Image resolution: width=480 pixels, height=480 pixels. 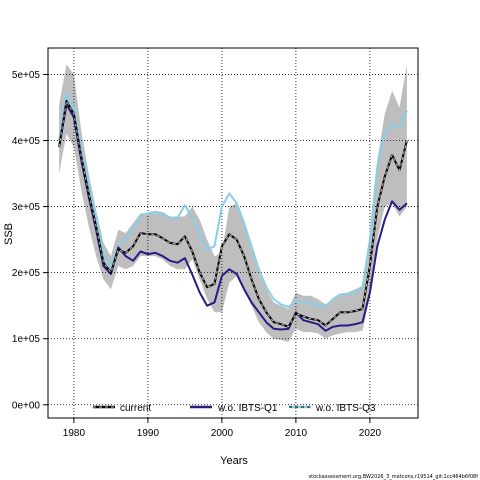 I want to click on legend: current w.o. IBTS-Q1 w.o. IBTS-Q3, so click(x=234, y=408).